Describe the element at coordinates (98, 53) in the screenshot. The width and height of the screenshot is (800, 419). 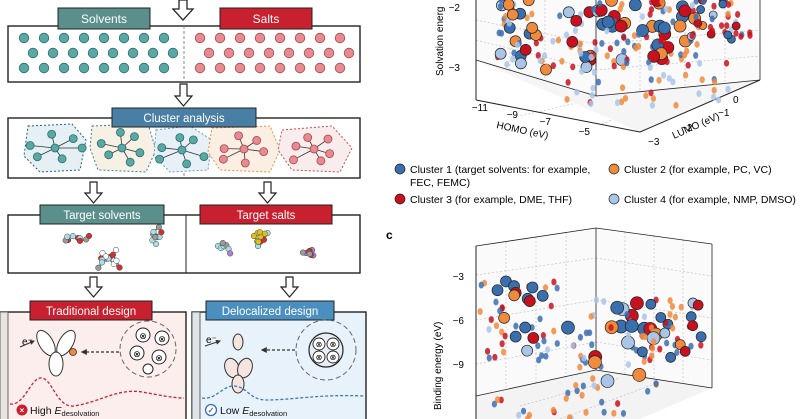
I see `solvent-molecules` at that location.